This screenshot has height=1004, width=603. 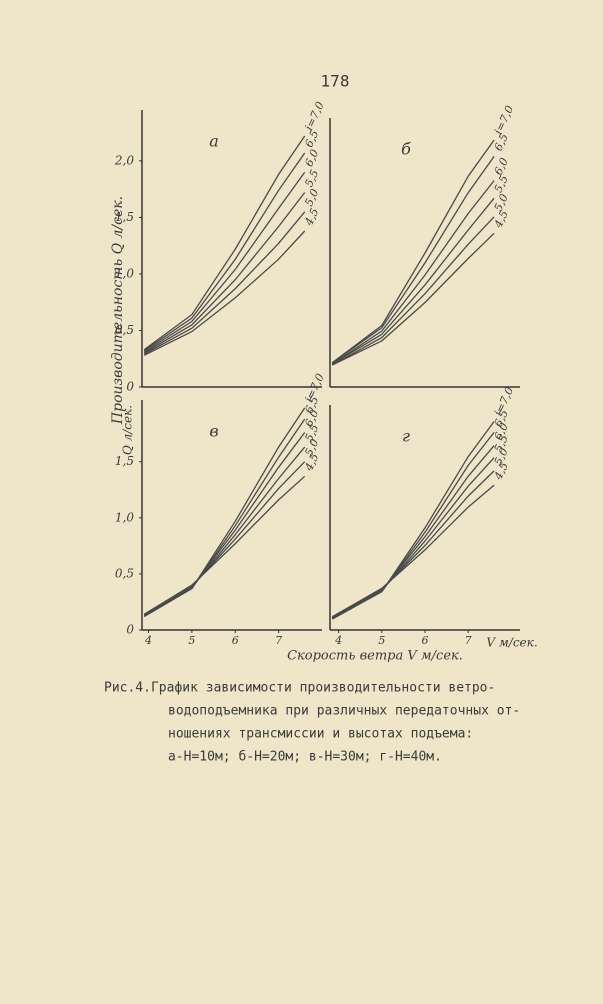 I want to click on panel-title: б, so click(x=406, y=149).